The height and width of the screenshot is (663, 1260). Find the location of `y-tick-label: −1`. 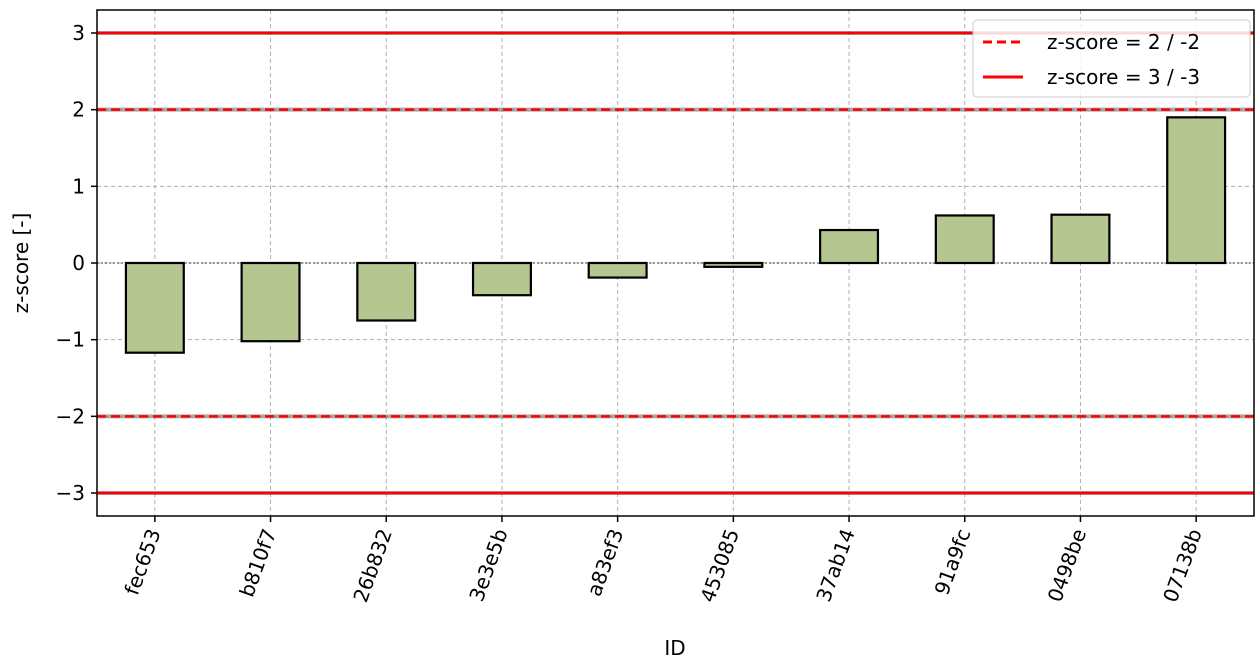

y-tick-label: −1 is located at coordinates (70, 340).